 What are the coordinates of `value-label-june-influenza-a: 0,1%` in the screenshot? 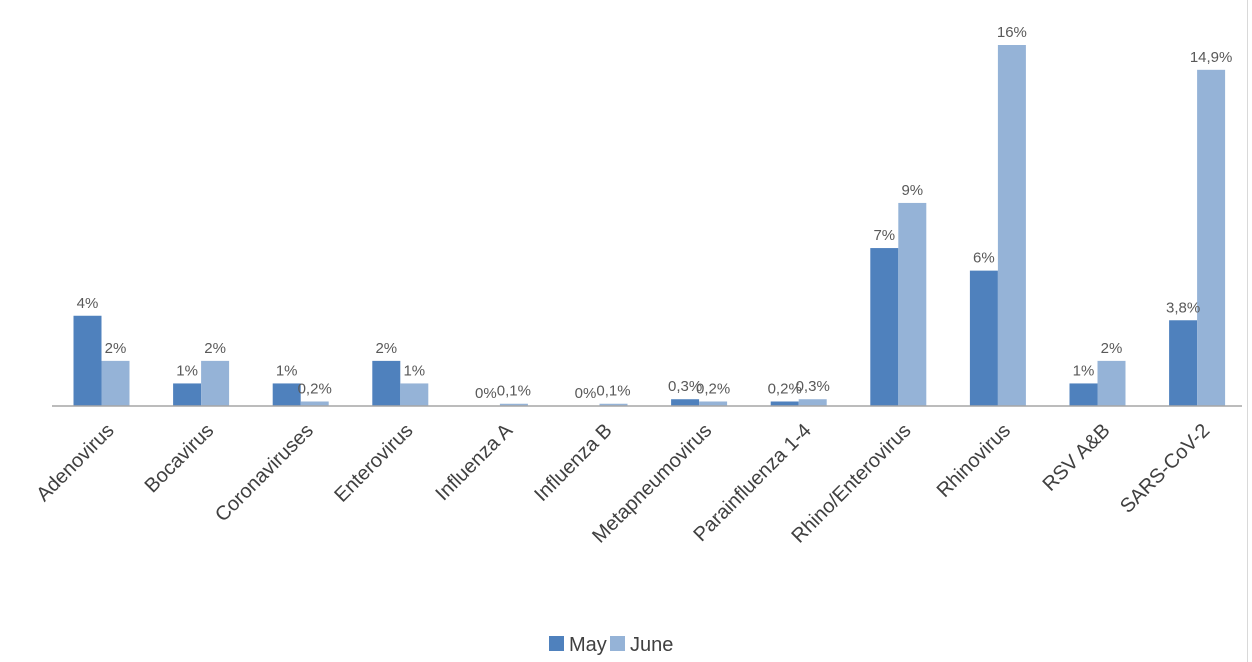 It's located at (514, 391).